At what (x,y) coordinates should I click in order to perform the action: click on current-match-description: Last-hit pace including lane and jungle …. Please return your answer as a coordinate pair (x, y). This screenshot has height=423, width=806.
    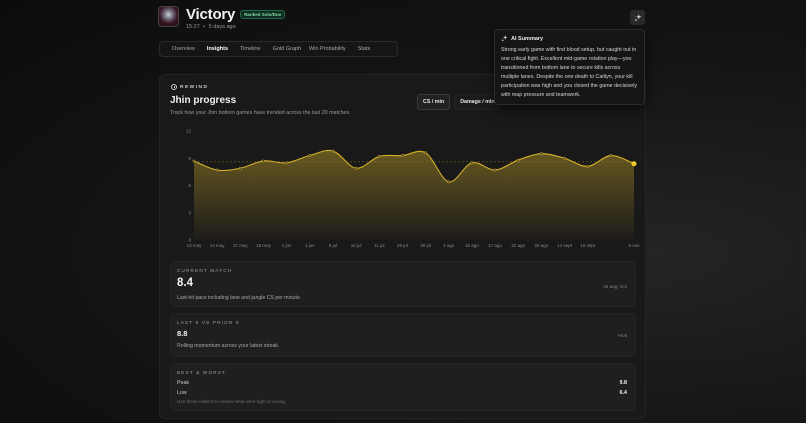
    Looking at the image, I should click on (239, 298).